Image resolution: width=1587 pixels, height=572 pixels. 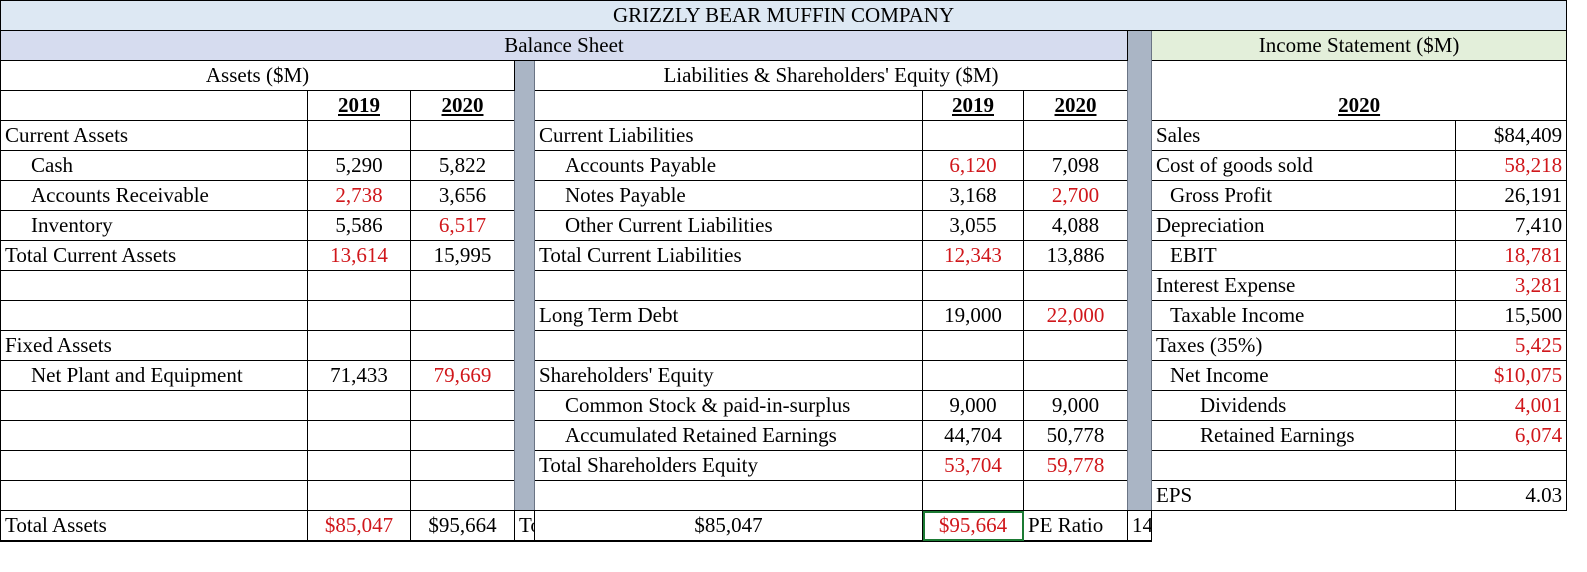 I want to click on ar-2020: 3,656, so click(x=462, y=195).